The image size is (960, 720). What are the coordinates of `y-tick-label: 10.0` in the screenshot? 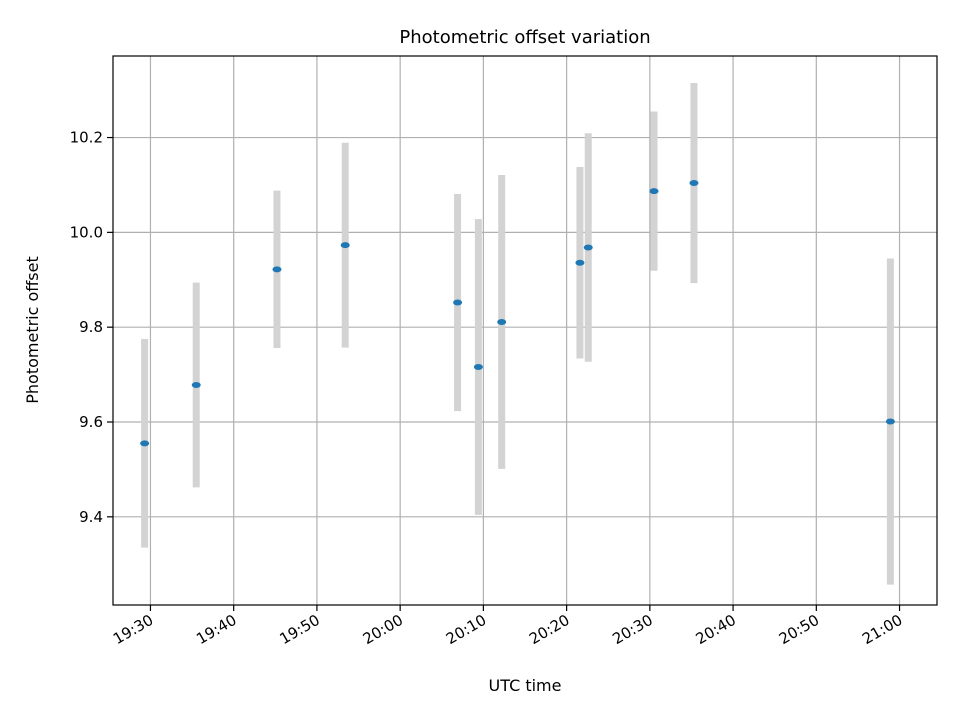 It's located at (86, 232).